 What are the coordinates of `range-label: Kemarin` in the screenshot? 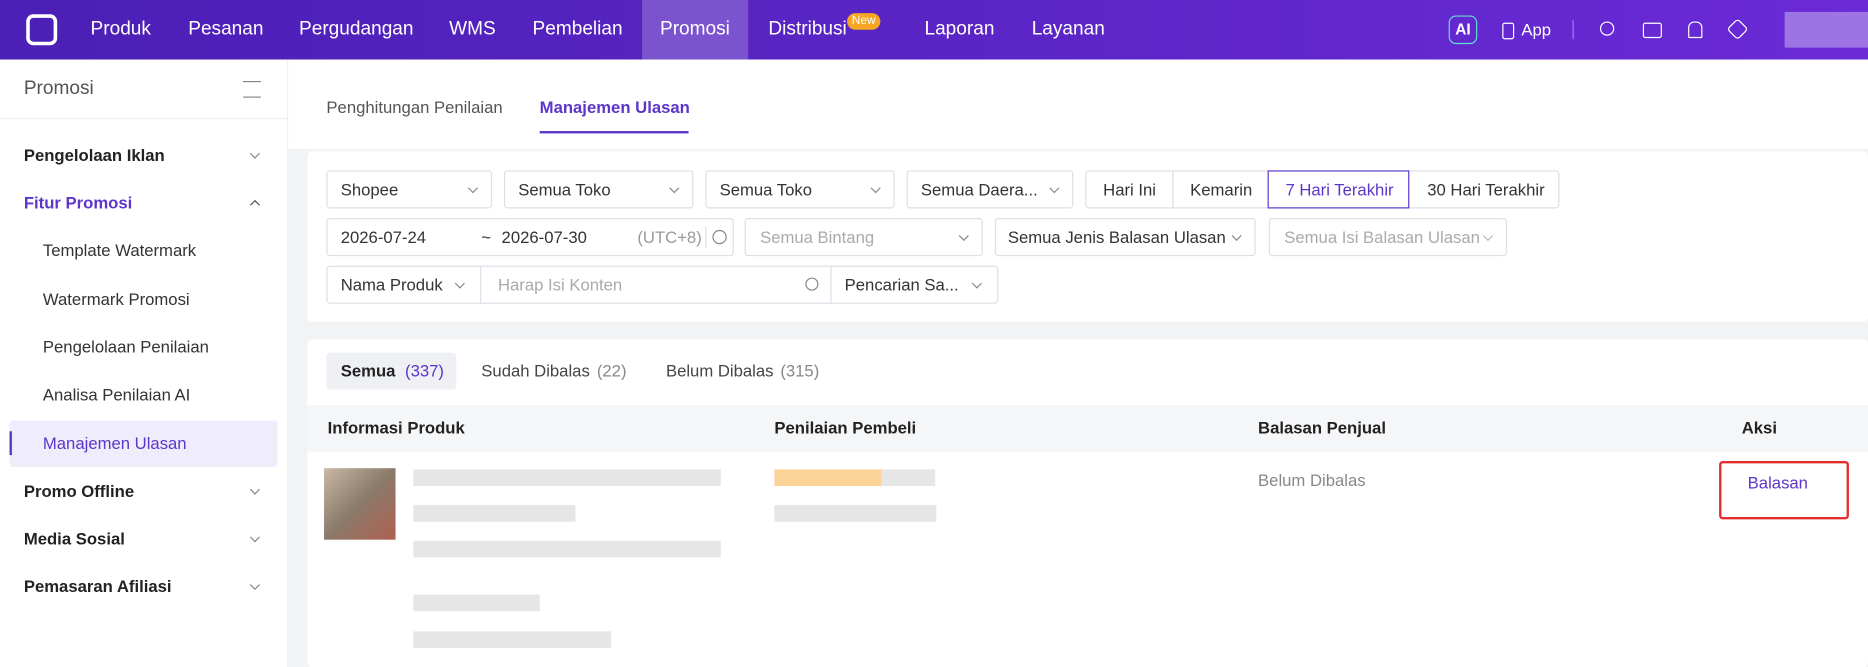 It's located at (1221, 189).